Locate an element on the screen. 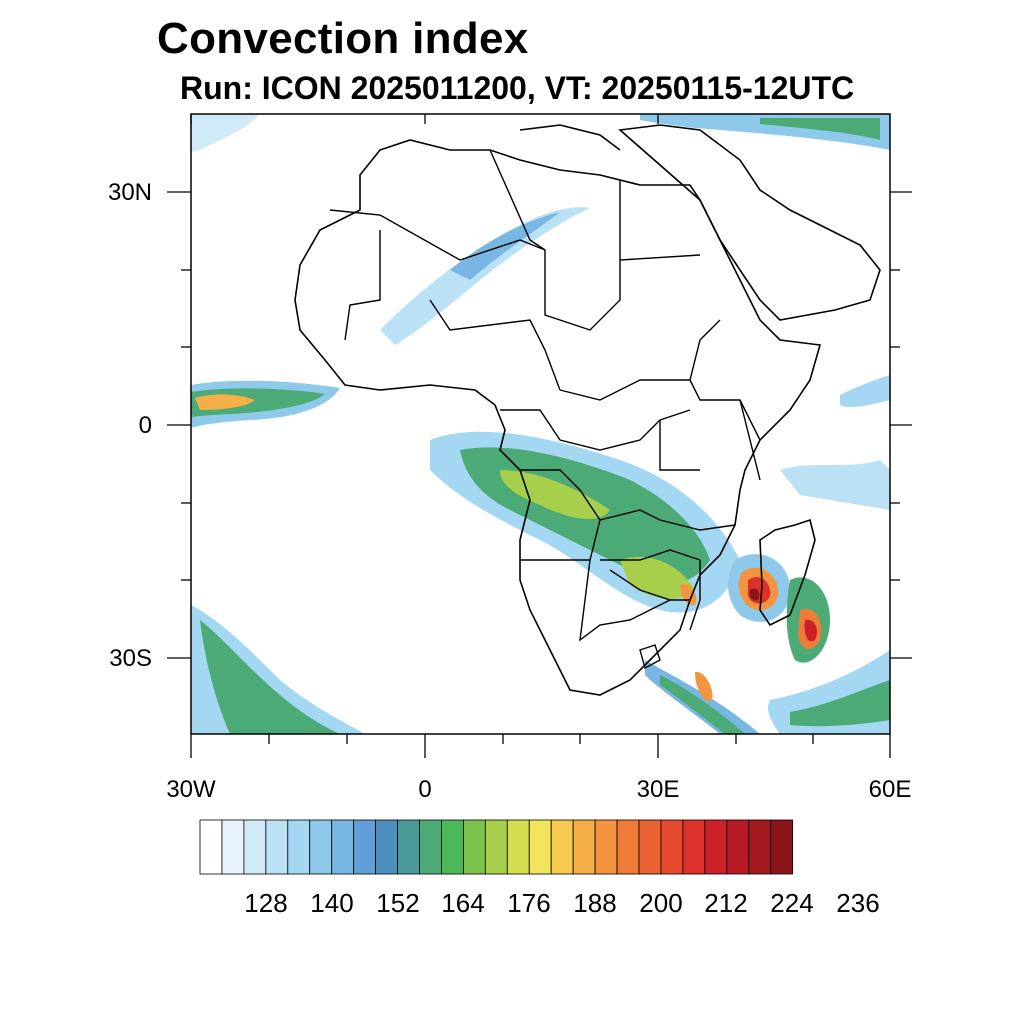  colorbar-label: 176 is located at coordinates (528, 903).